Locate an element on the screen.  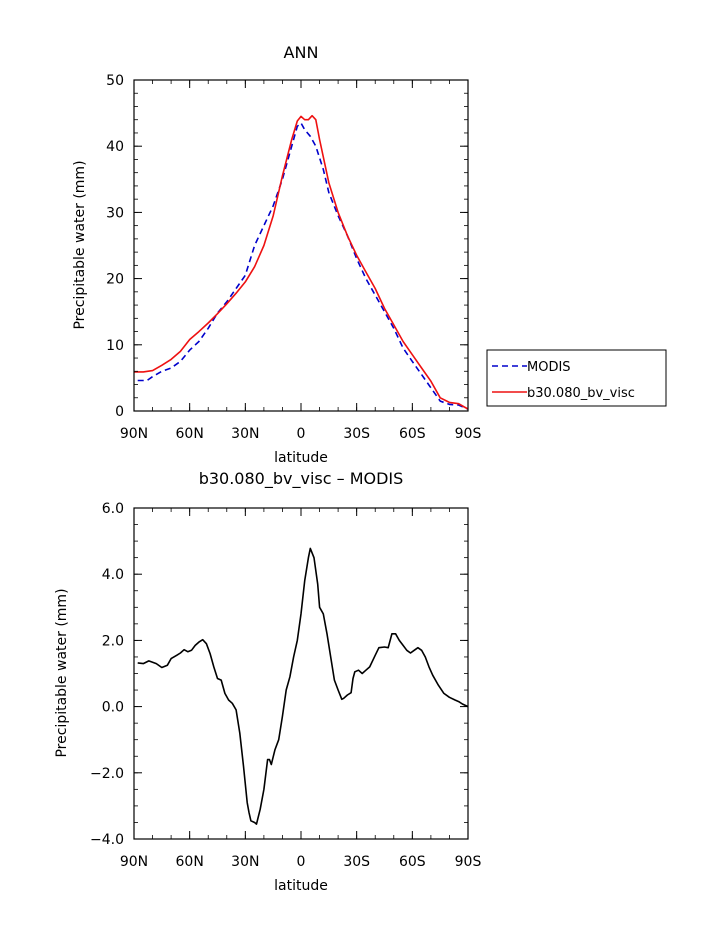
bottom-ytick-label: 6.0 is located at coordinates (113, 509).